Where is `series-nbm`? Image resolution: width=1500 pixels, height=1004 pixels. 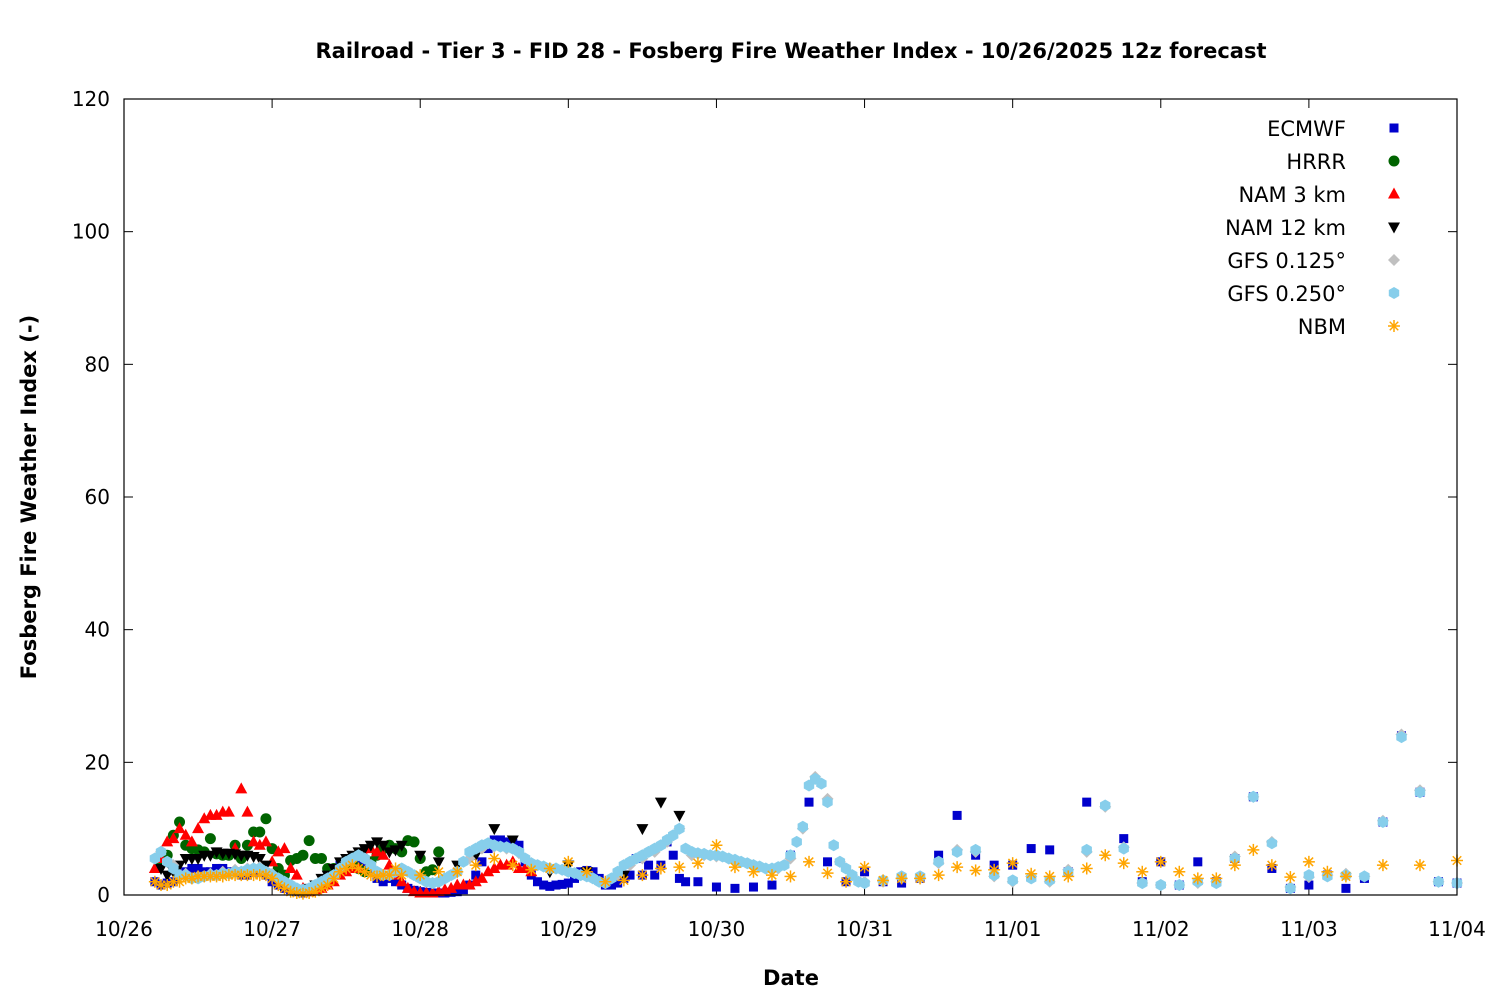
series-nbm is located at coordinates (805, 869).